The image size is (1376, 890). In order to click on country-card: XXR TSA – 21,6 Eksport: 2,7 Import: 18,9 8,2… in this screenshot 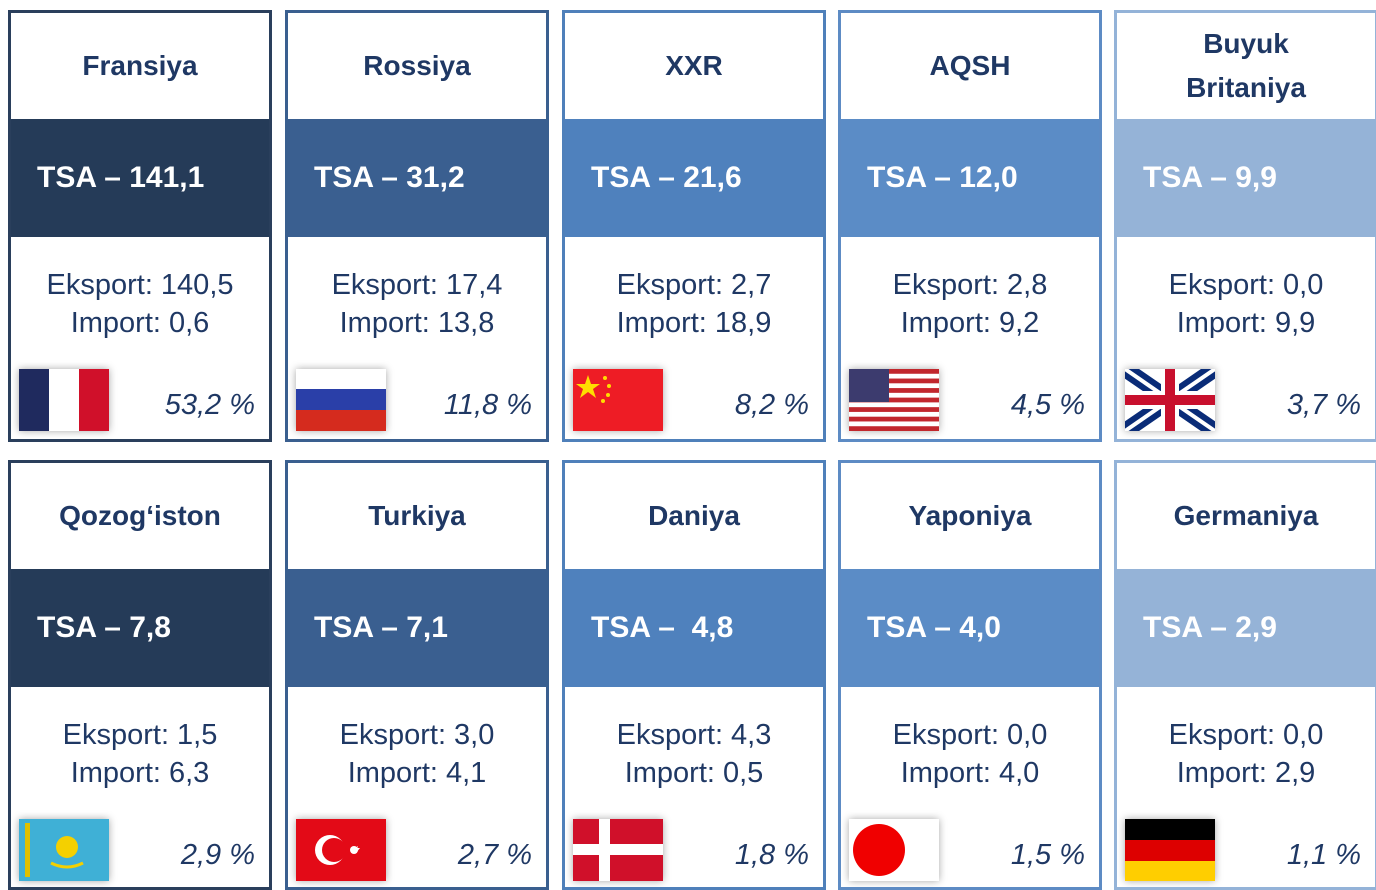, I will do `click(694, 226)`.